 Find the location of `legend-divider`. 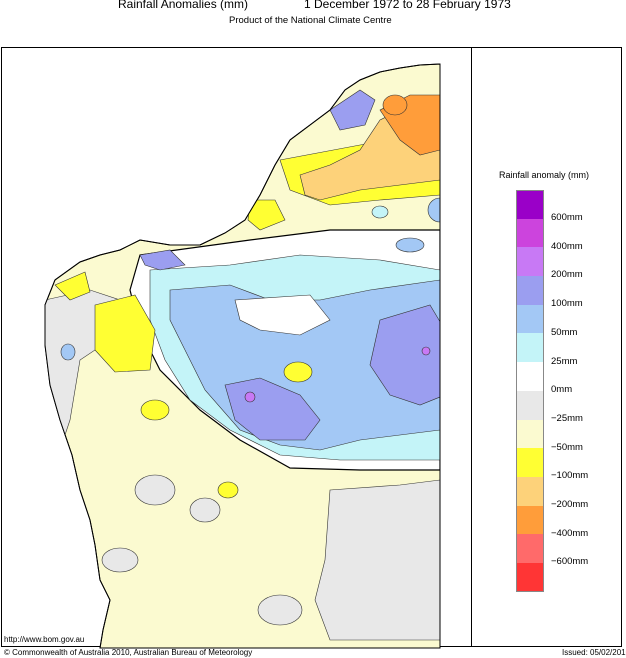

legend-divider is located at coordinates (471, 347).